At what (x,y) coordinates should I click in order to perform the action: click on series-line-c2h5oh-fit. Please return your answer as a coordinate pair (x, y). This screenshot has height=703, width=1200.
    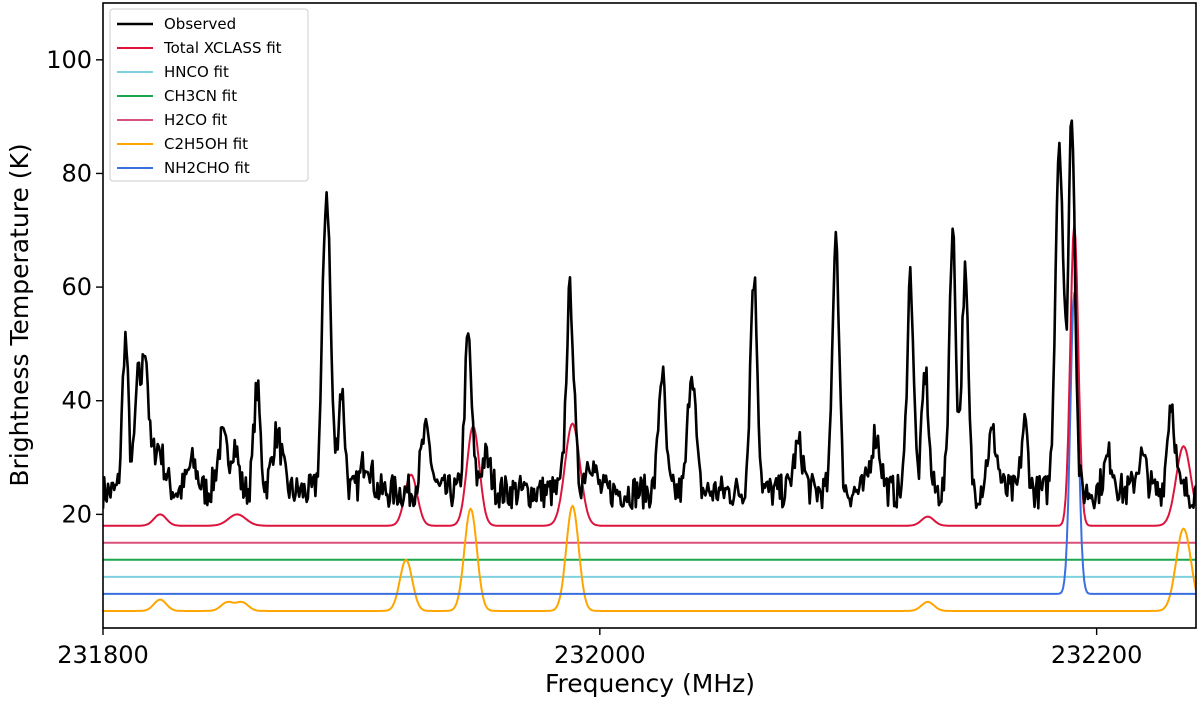
    Looking at the image, I should click on (649, 558).